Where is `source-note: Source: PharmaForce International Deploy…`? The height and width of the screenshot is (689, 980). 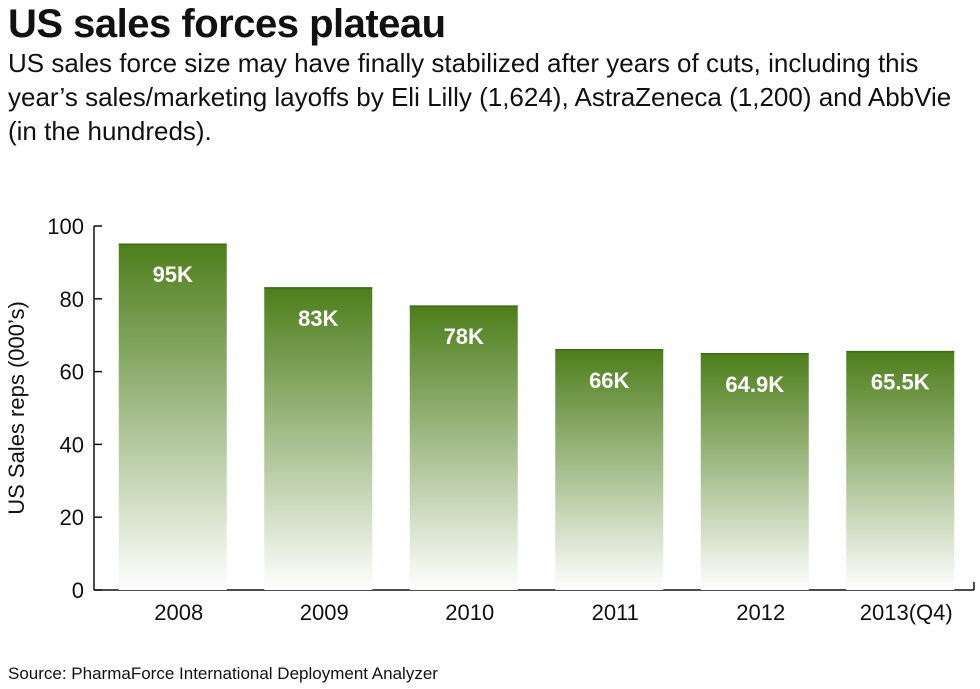 source-note: Source: PharmaForce International Deploy… is located at coordinates (223, 673).